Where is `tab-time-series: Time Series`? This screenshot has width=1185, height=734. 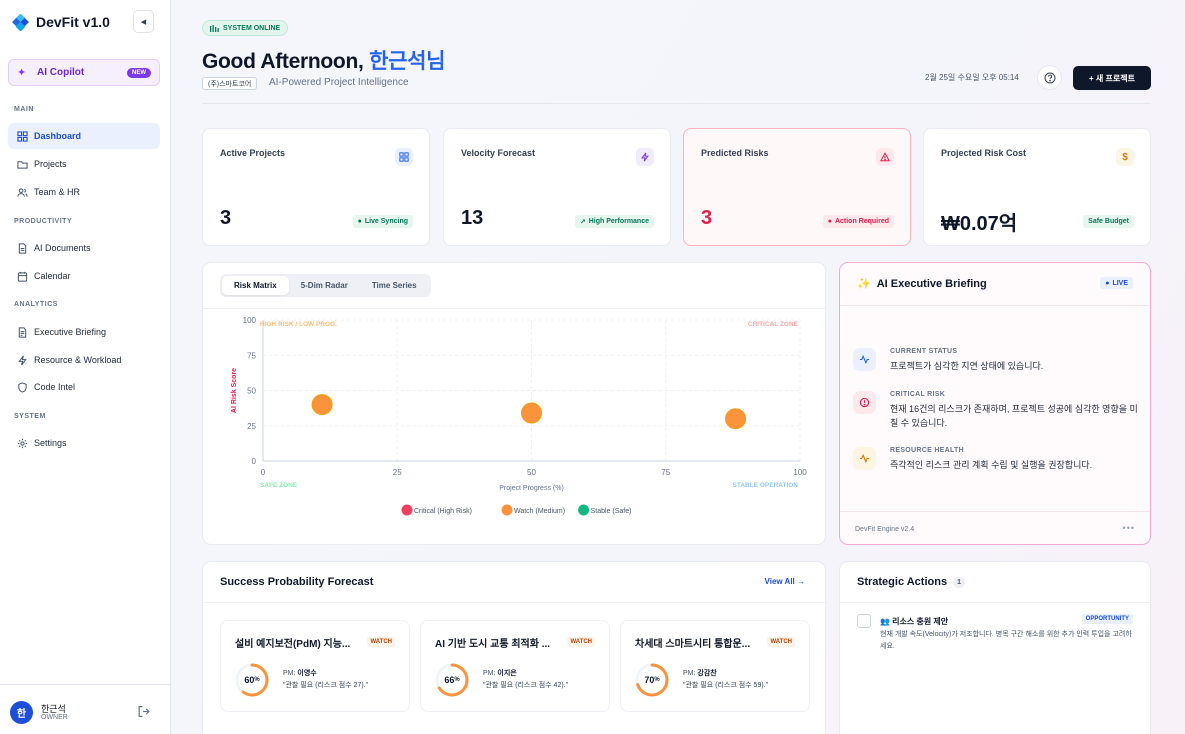
tab-time-series: Time Series is located at coordinates (394, 285).